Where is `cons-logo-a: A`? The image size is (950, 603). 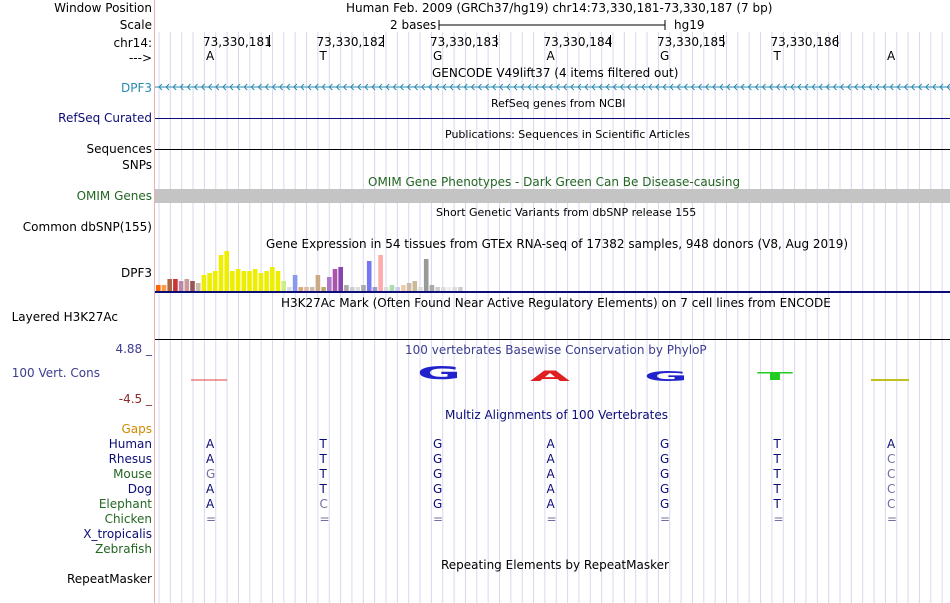
cons-logo-a: A is located at coordinates (550, 377).